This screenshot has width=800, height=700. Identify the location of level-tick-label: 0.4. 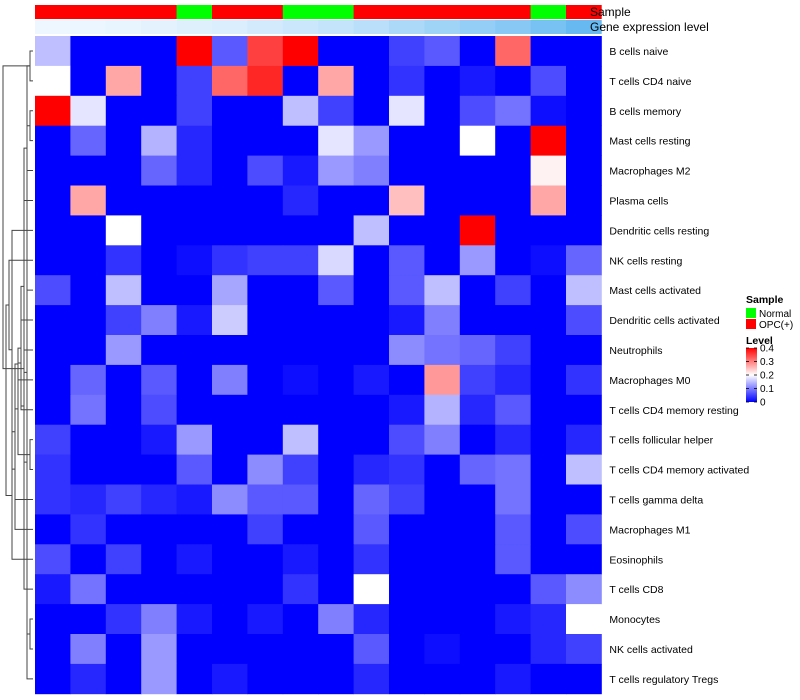
(767, 349).